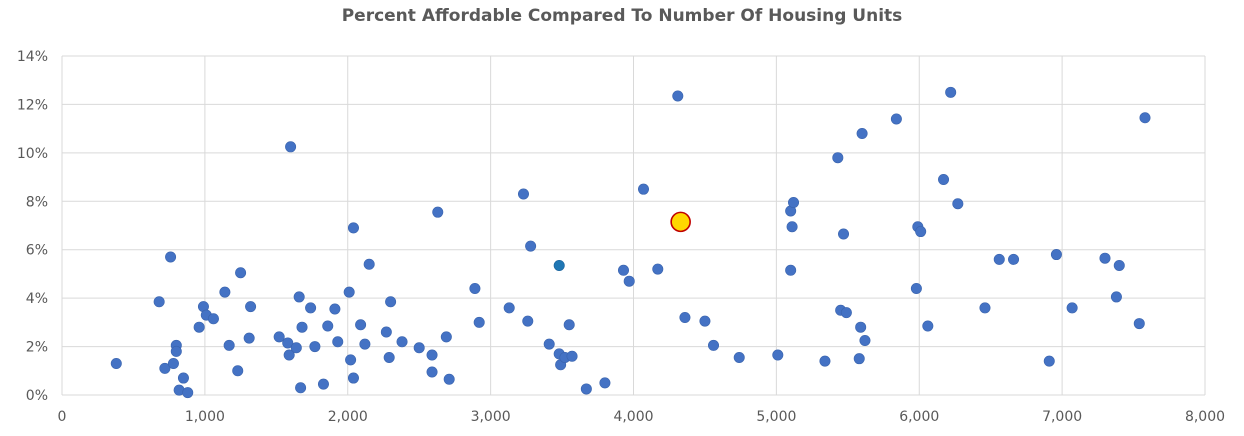 The image size is (1244, 436). I want to click on x-tick-label: 3,000, so click(491, 417).